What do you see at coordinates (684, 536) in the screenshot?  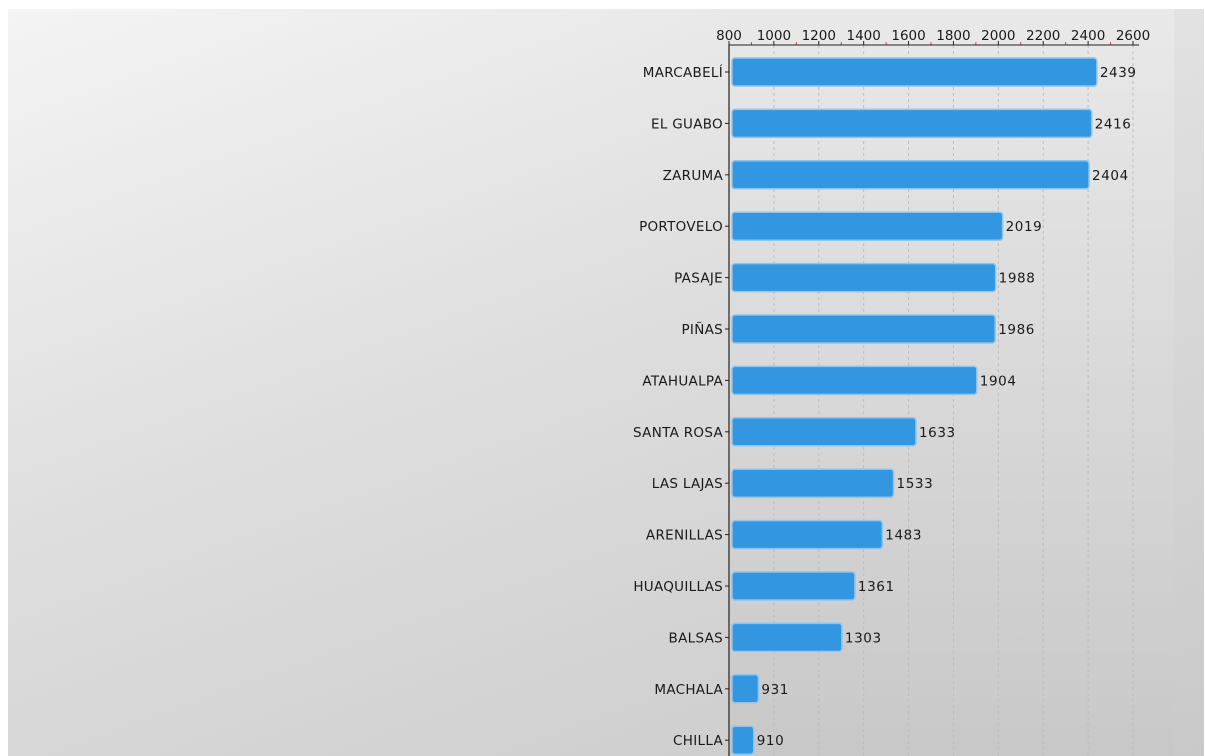 I see `category-label: ARENILLAS` at bounding box center [684, 536].